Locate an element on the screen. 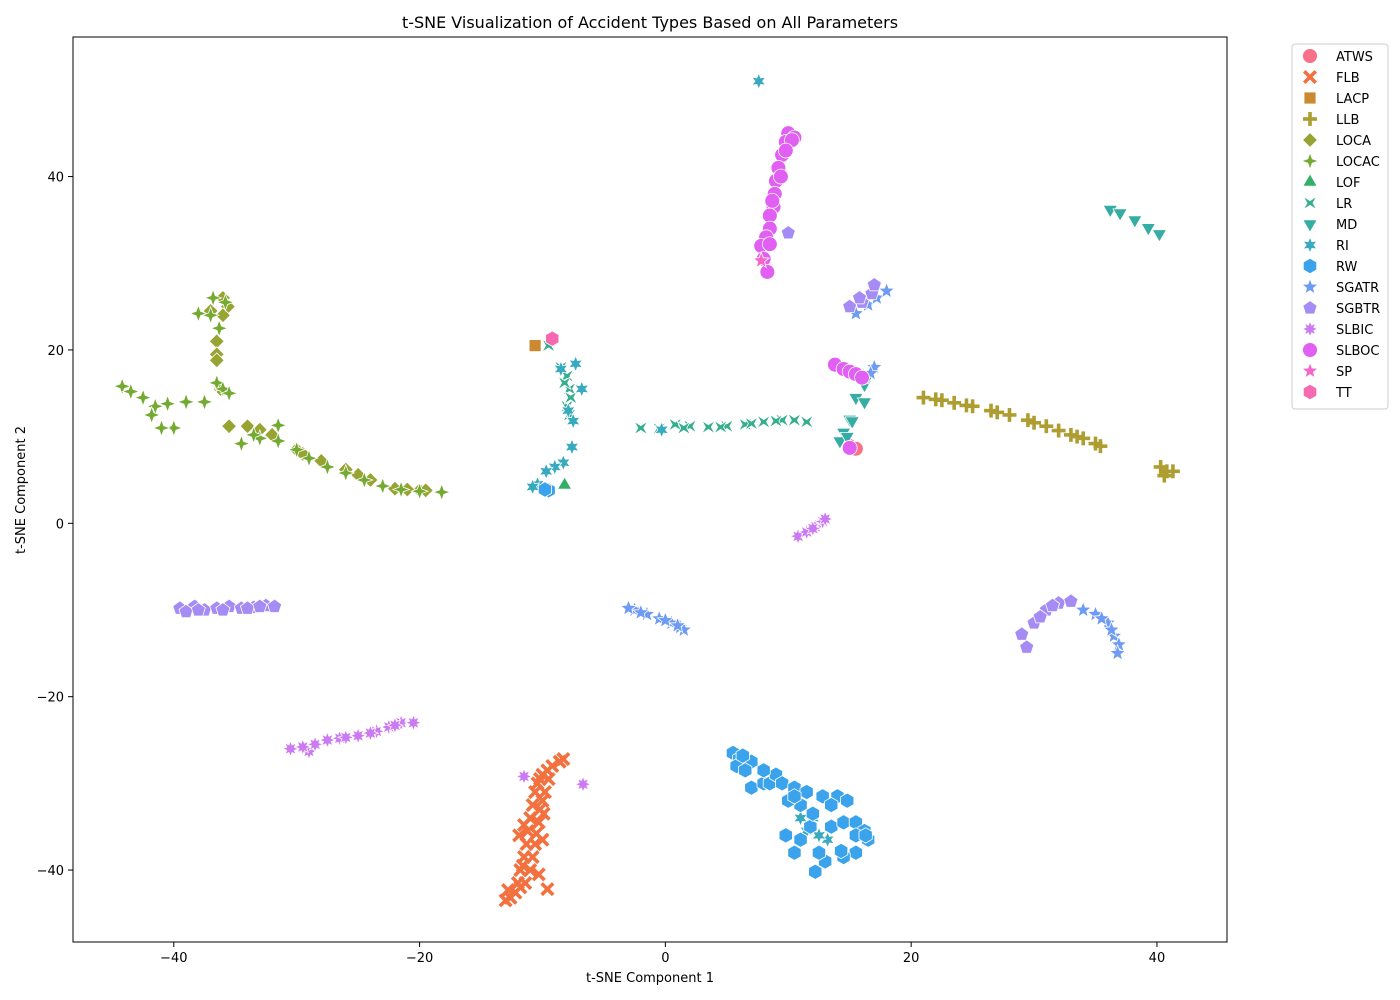 The height and width of the screenshot is (1000, 1400). series-rw is located at coordinates (706, 680).